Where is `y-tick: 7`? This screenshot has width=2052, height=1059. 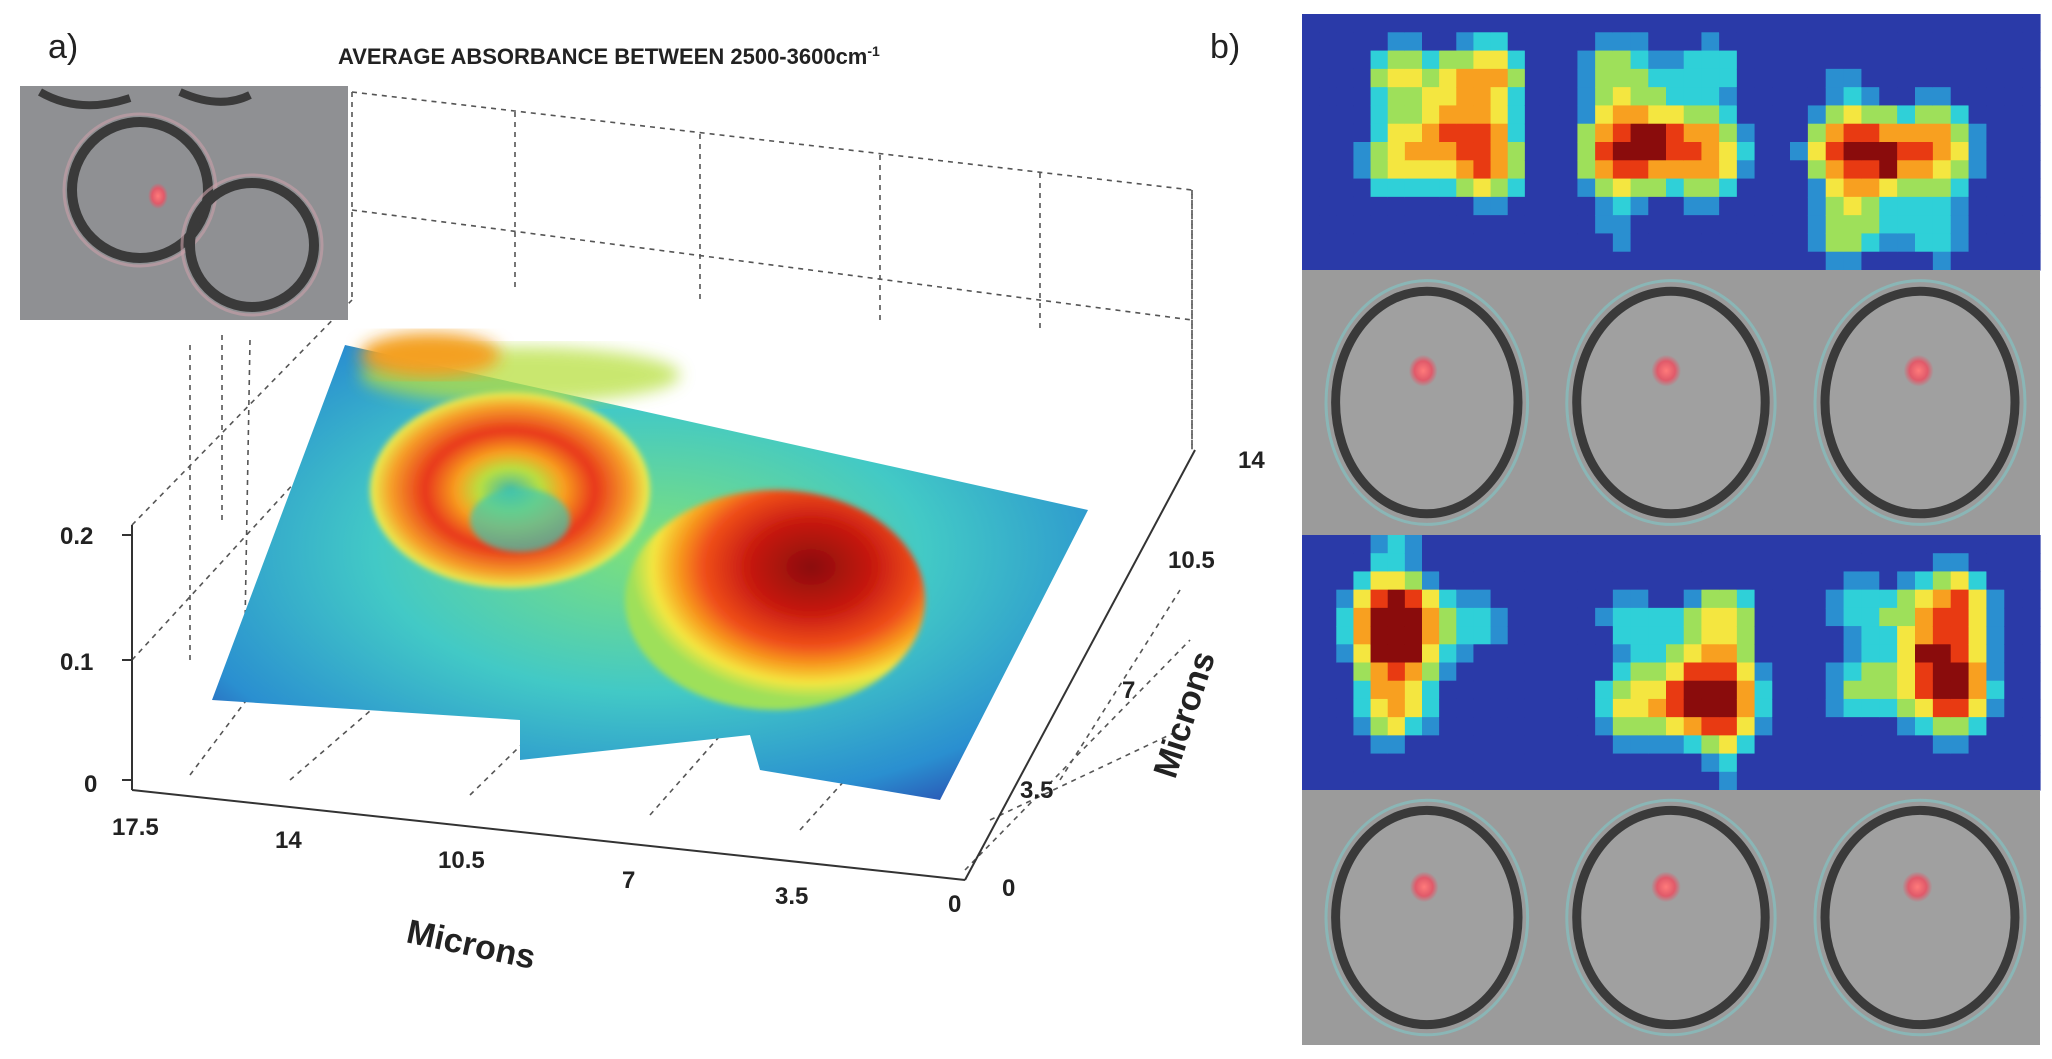 y-tick: 7 is located at coordinates (1128, 690).